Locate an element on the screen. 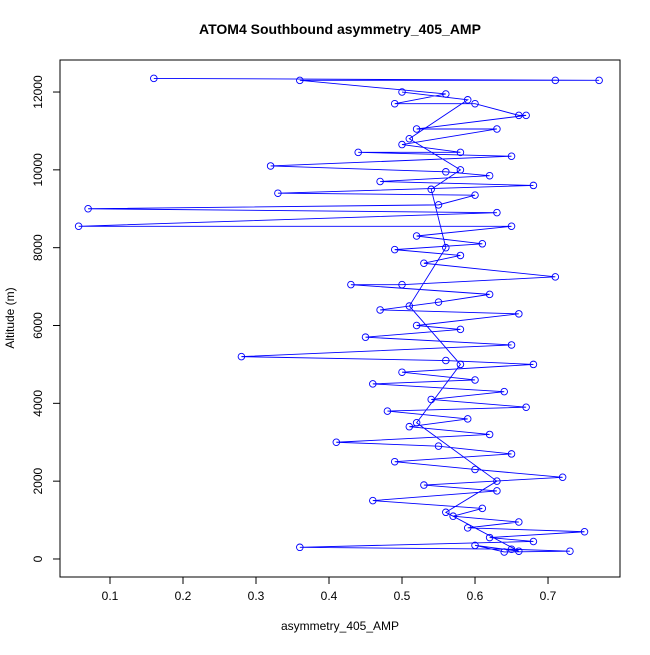  x-tick-label: 0.1 is located at coordinates (110, 596).